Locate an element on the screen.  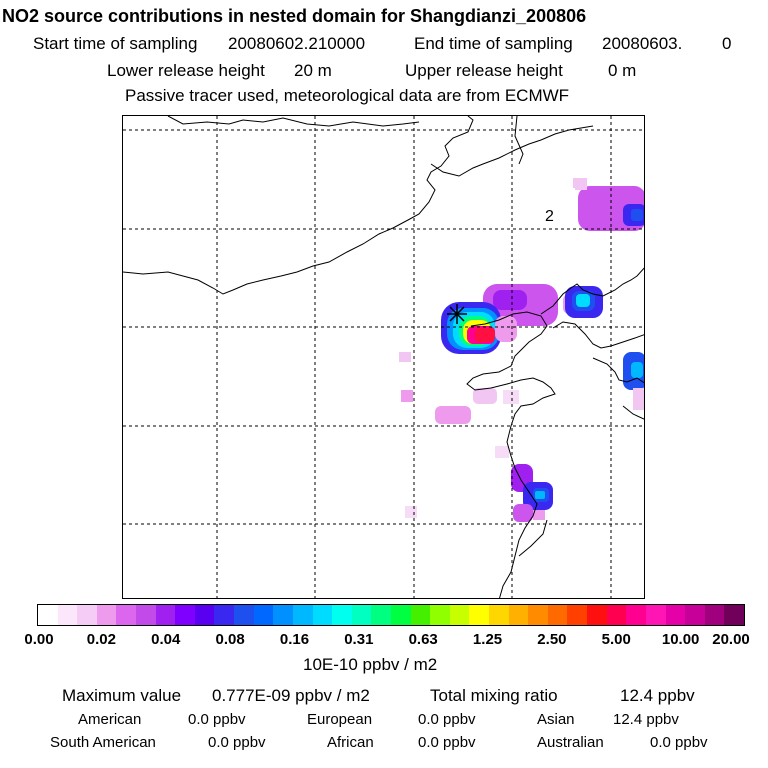
color-scale-tick-label: 0.08 is located at coordinates (230, 639).